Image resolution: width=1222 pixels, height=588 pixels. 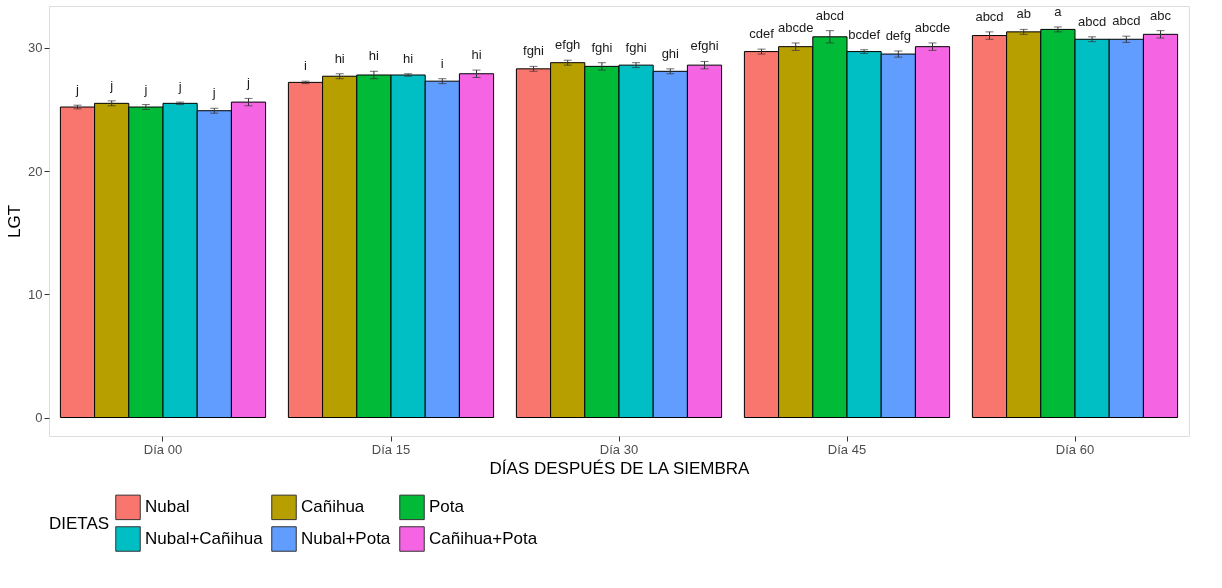 I want to click on data-label: bcdef, so click(x=864, y=34).